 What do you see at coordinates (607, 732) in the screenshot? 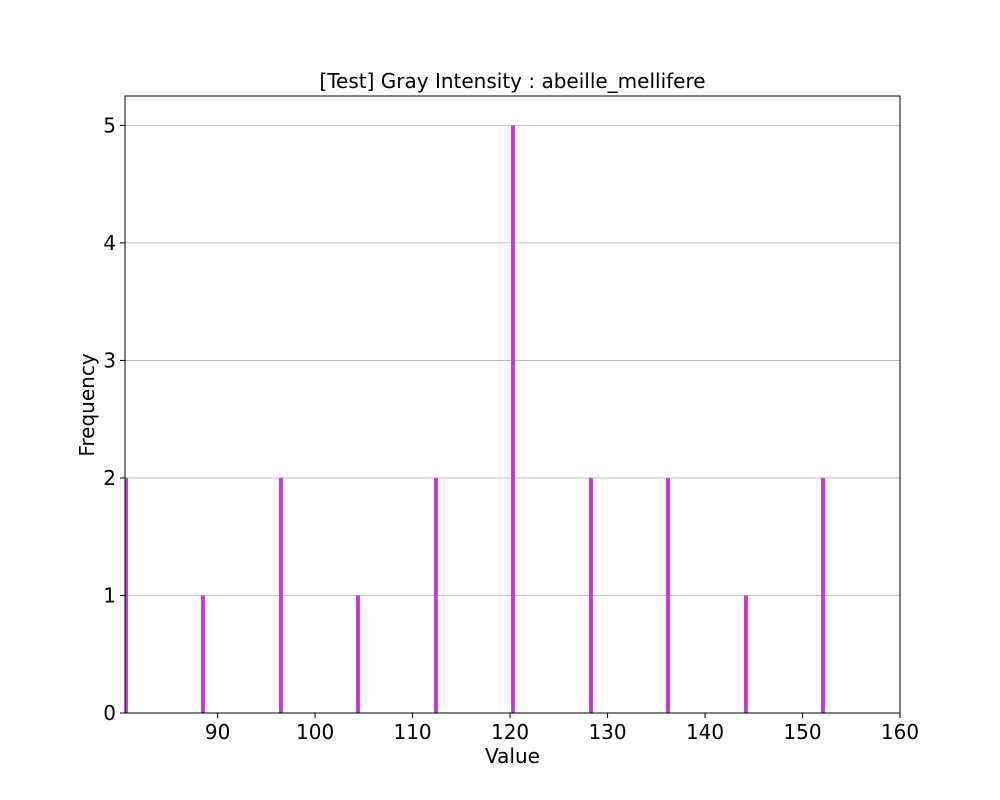
I see `x-tick-label: 130` at bounding box center [607, 732].